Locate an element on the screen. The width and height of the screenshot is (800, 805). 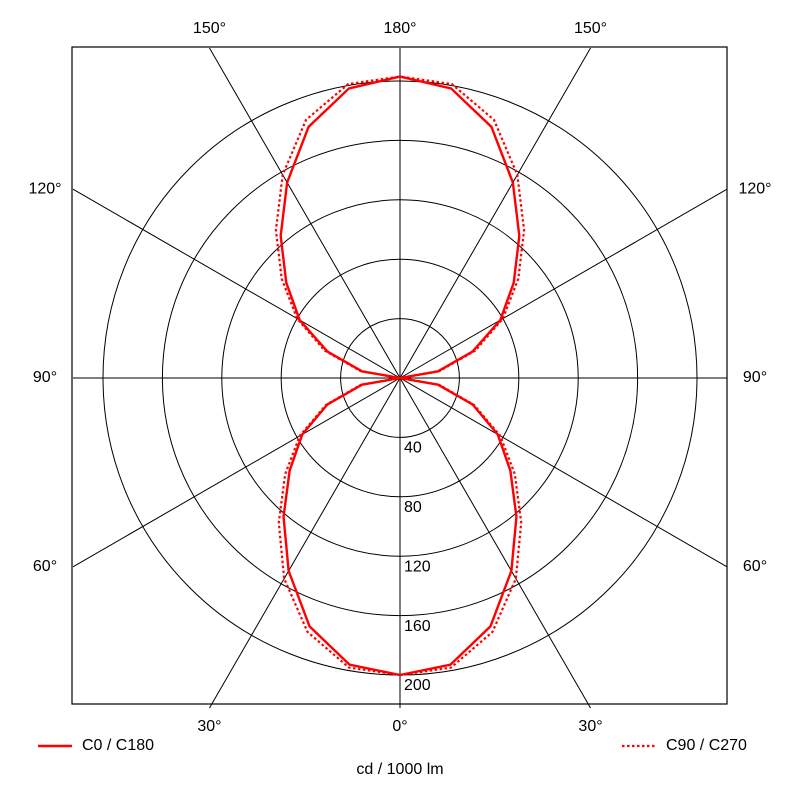
r-tick-label: 40 is located at coordinates (413, 448).